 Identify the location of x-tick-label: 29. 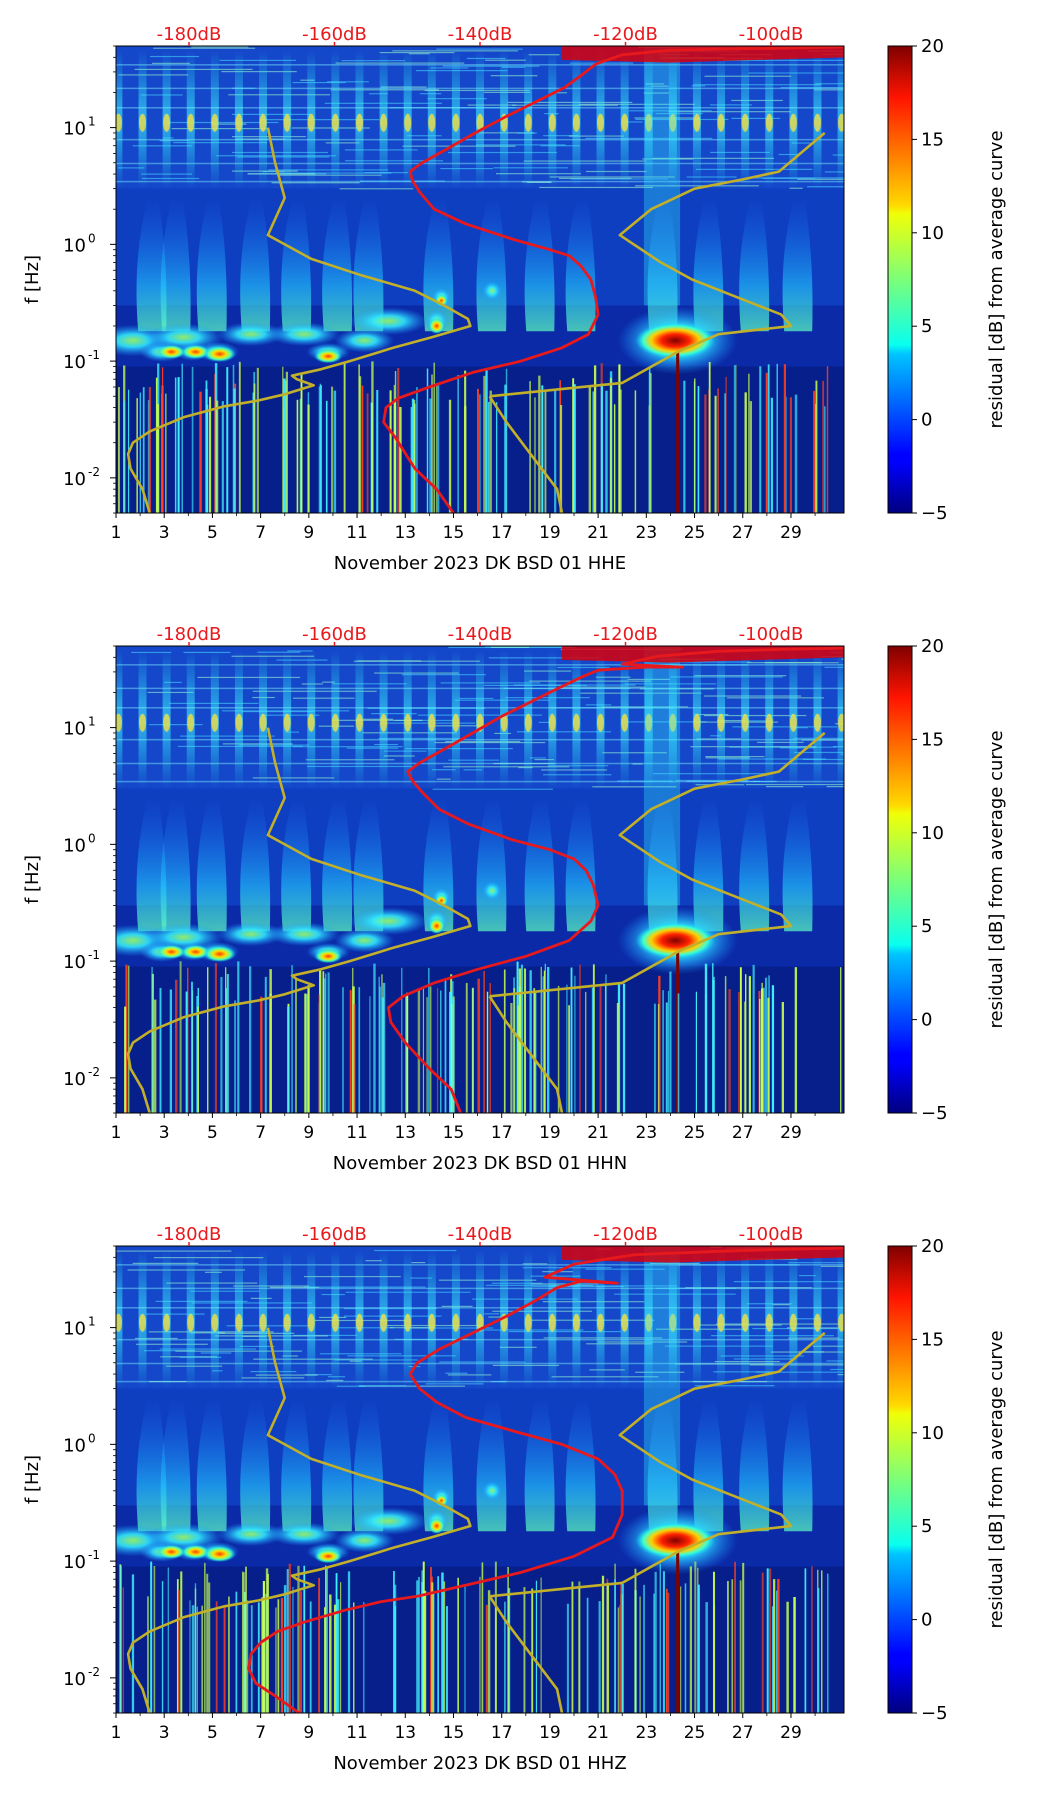
(791, 1133).